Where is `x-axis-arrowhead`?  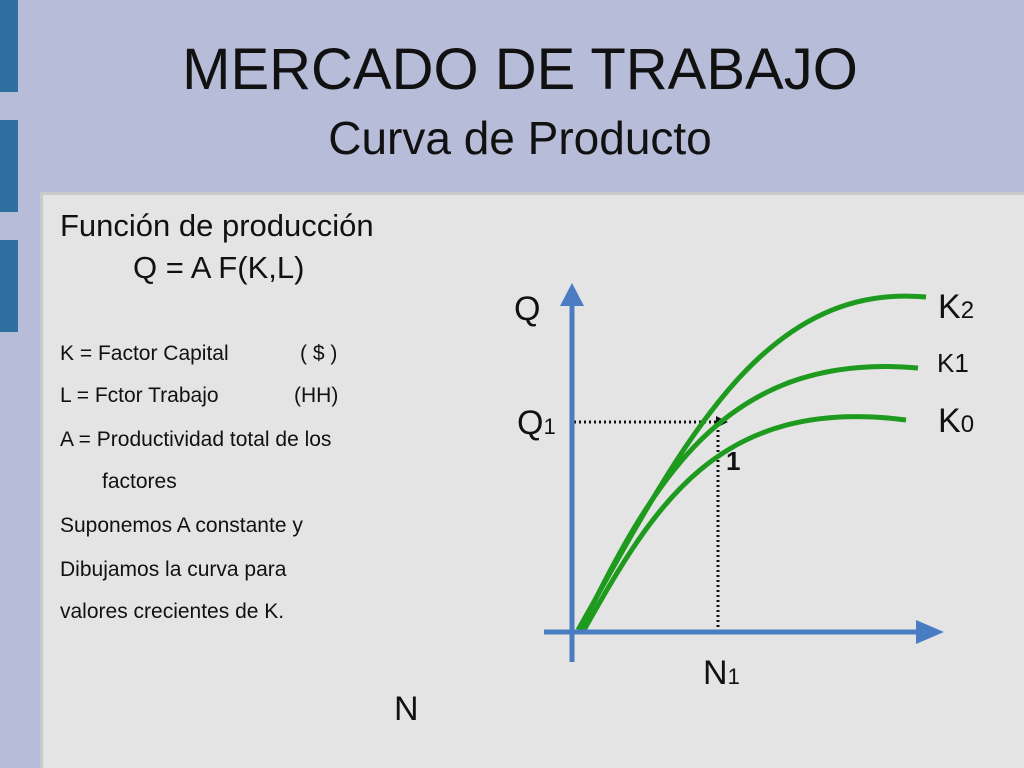 x-axis-arrowhead is located at coordinates (930, 632).